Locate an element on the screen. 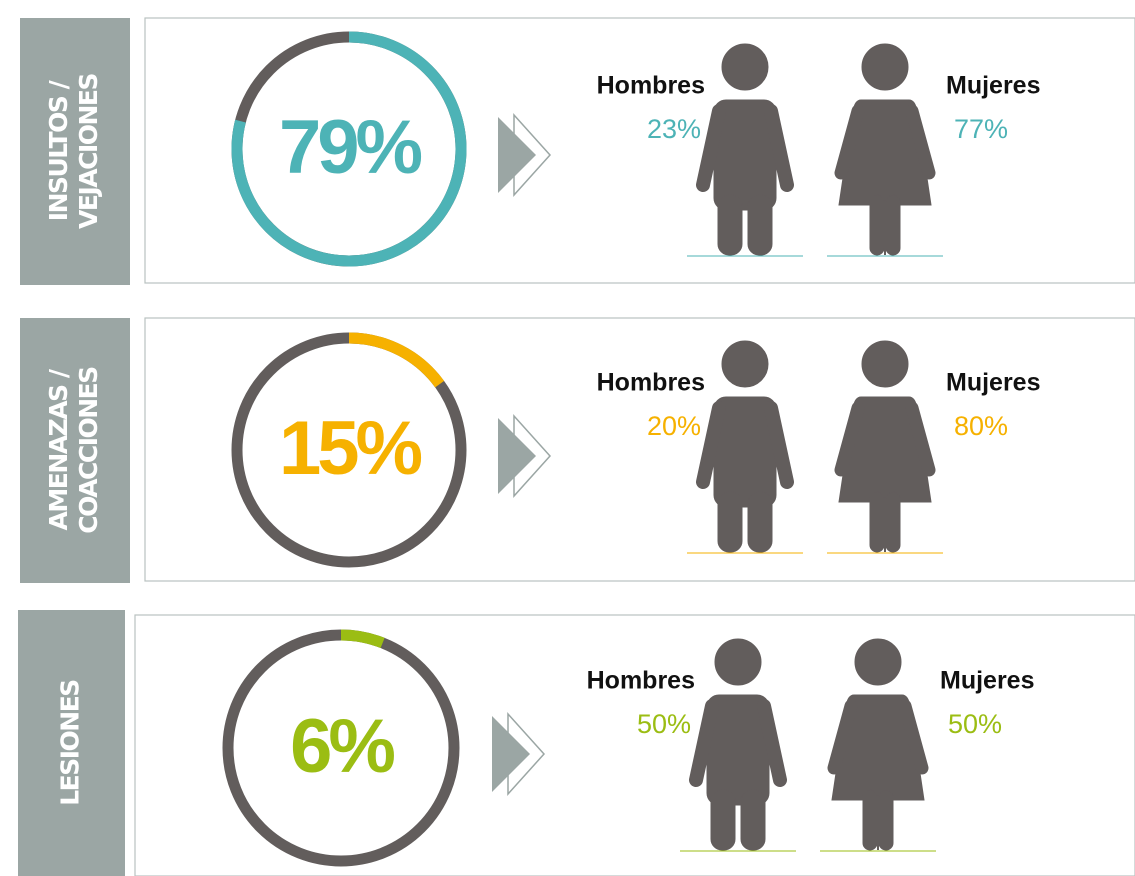  donut-value: 79% is located at coordinates (350, 147).